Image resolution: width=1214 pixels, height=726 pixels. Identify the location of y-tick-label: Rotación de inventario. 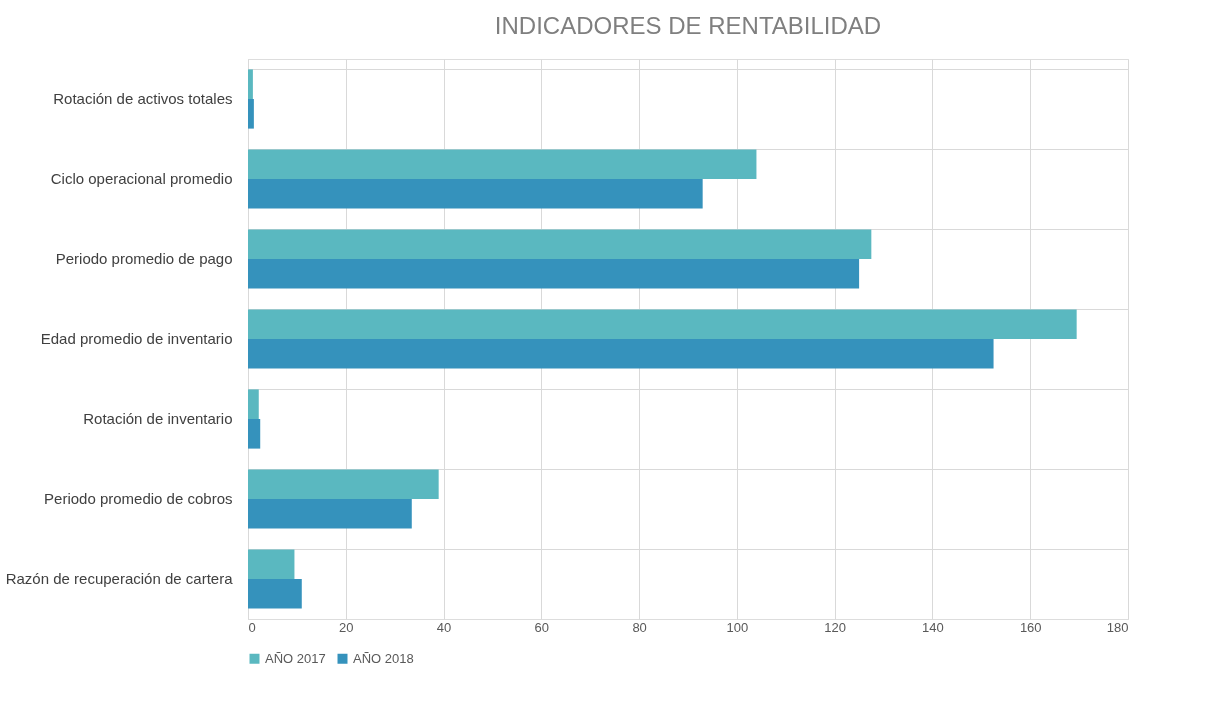
(158, 418).